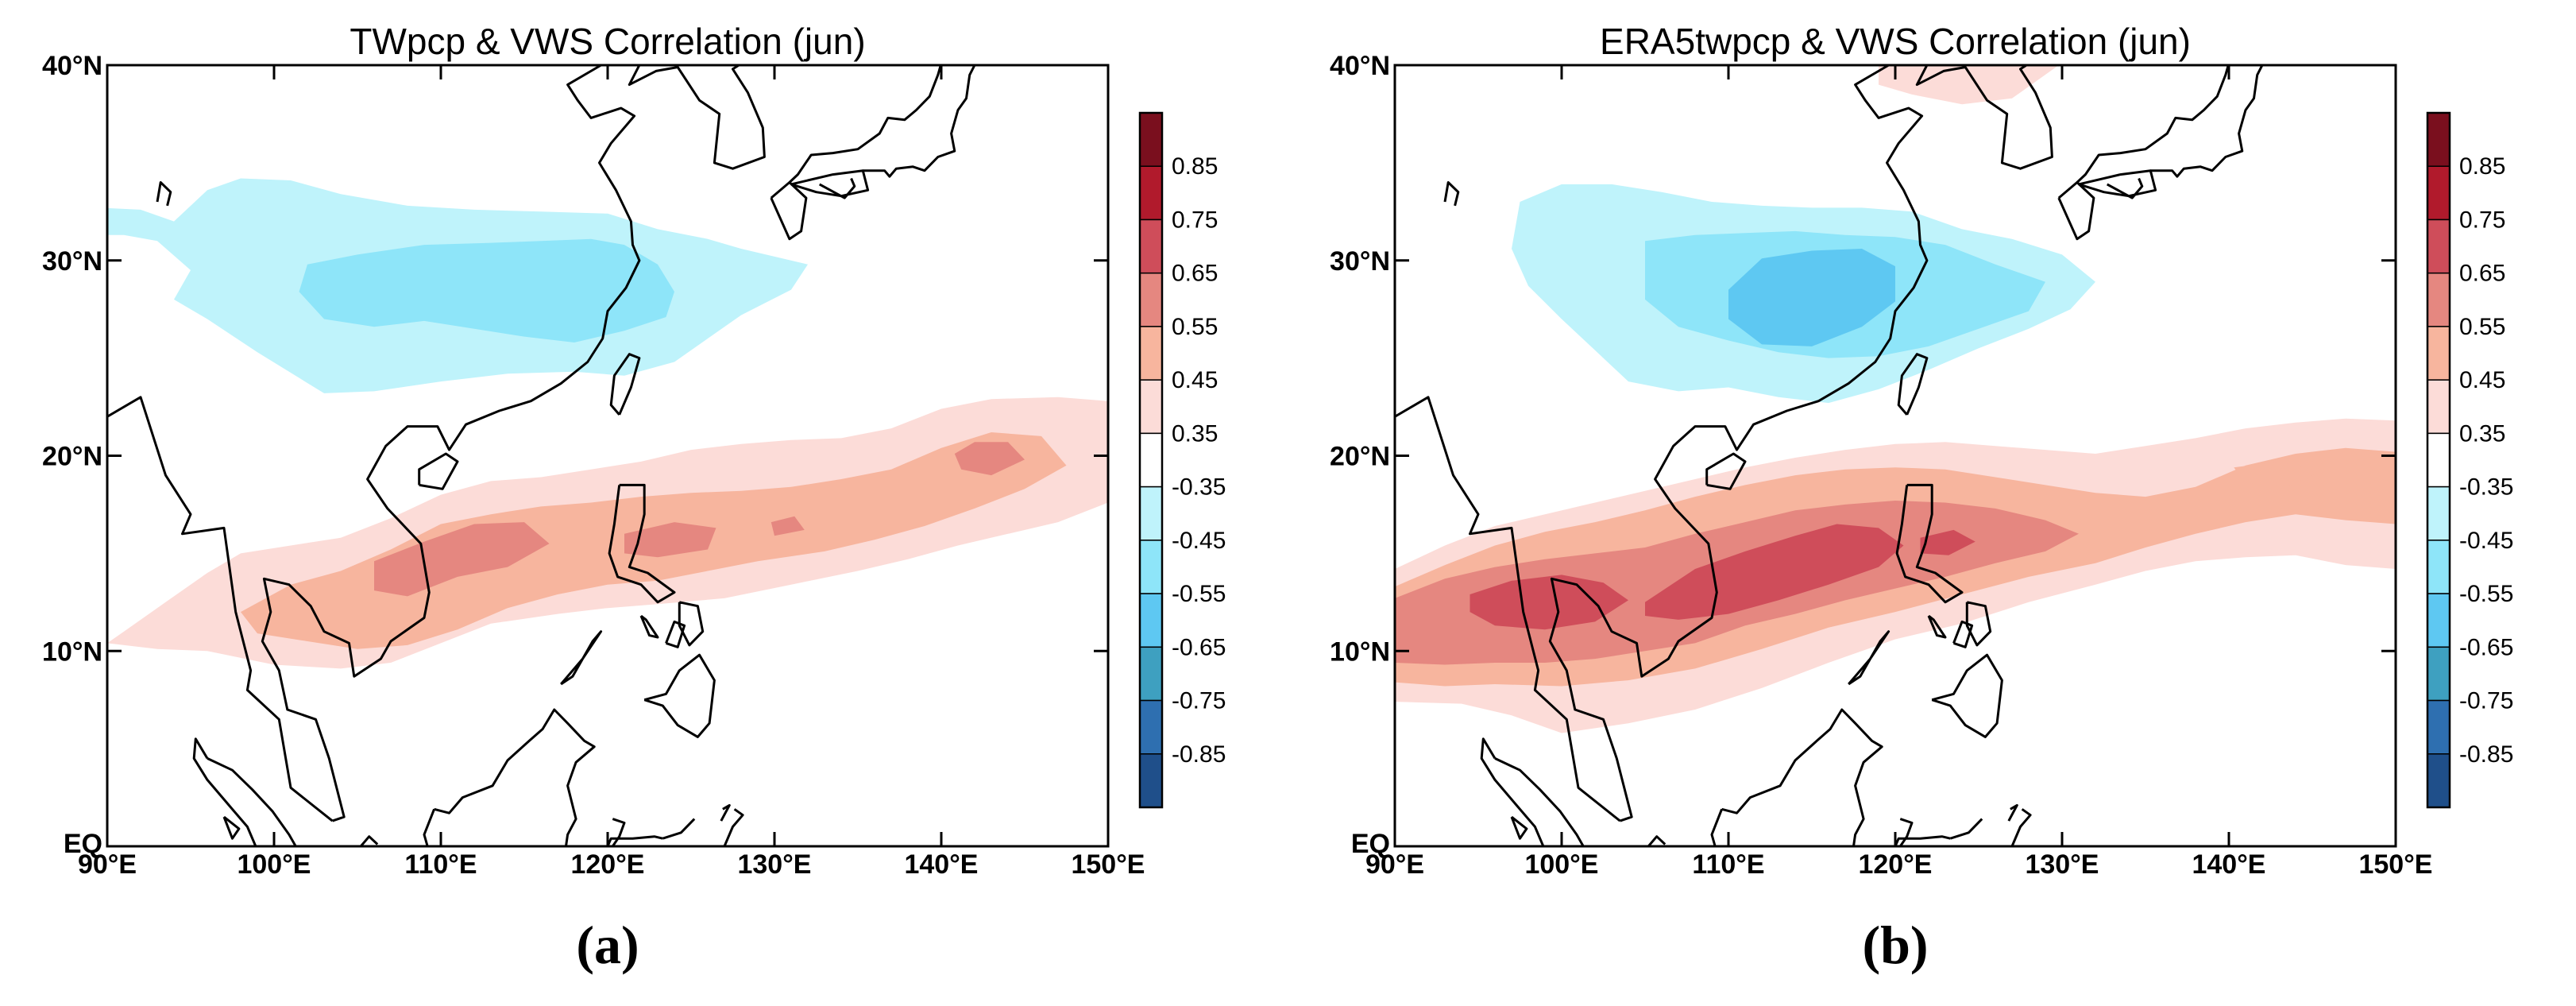  I want to click on x-tick-label: 120°E, so click(1895, 864).